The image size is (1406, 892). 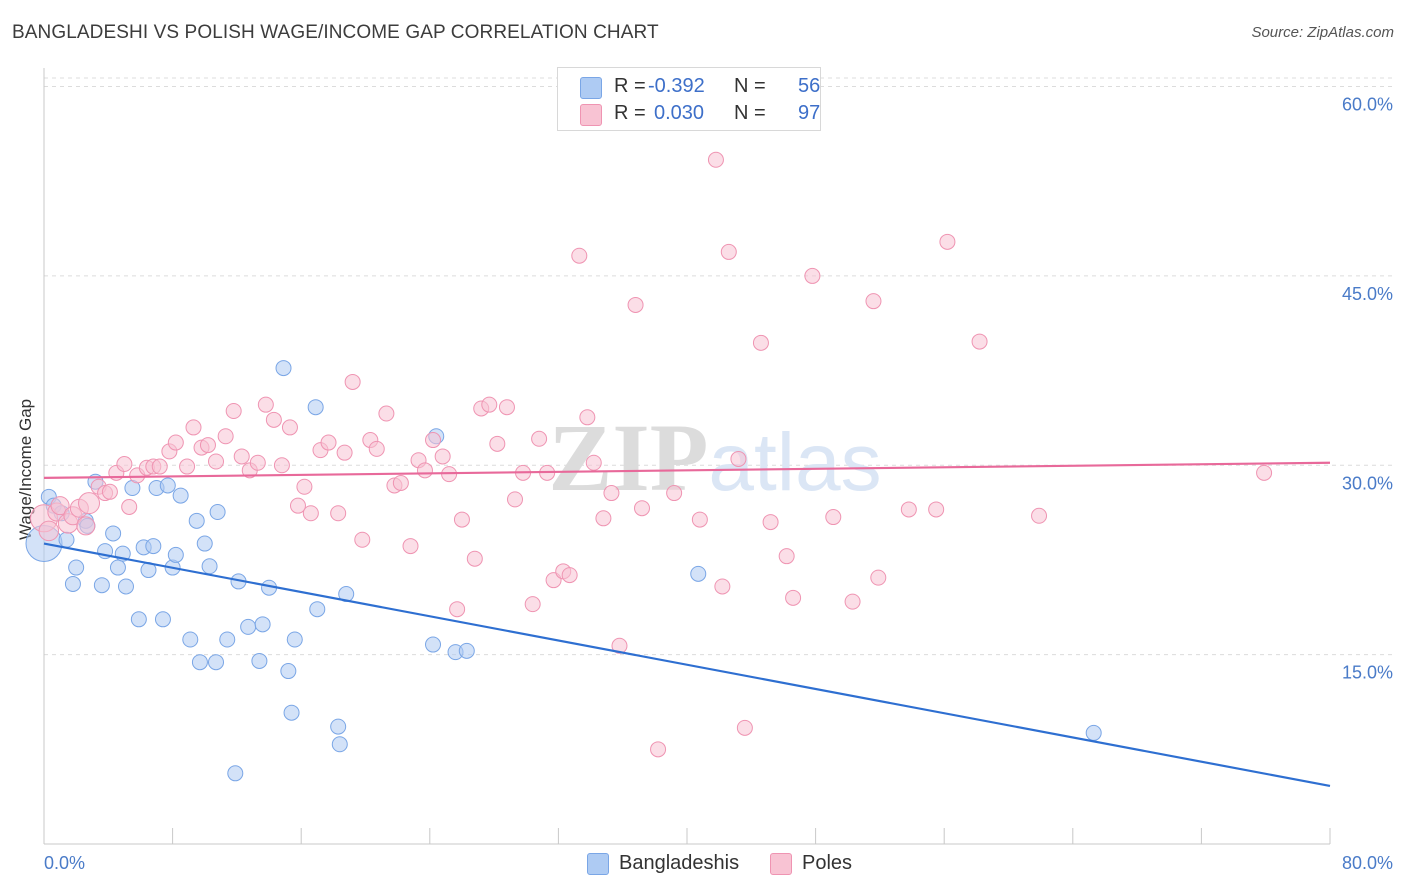 What do you see at coordinates (1367, 105) in the screenshot?
I see `y-tick-label: 60.0%` at bounding box center [1367, 105].